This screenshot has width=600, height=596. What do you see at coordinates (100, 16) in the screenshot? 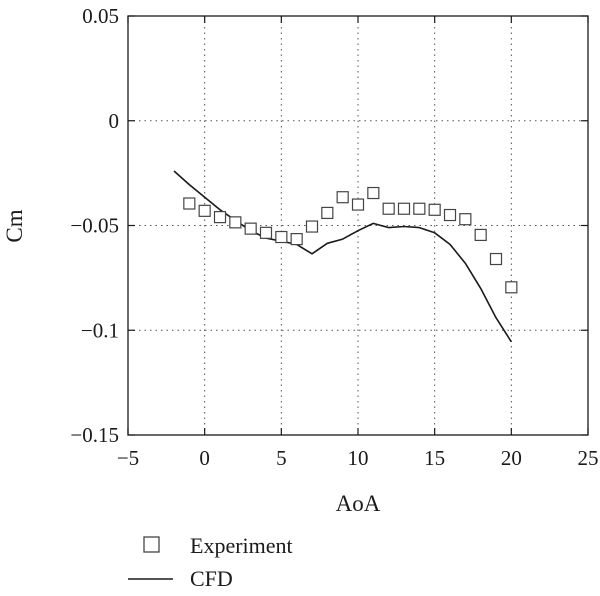
I see `y-tick-label: 0.05` at bounding box center [100, 16].